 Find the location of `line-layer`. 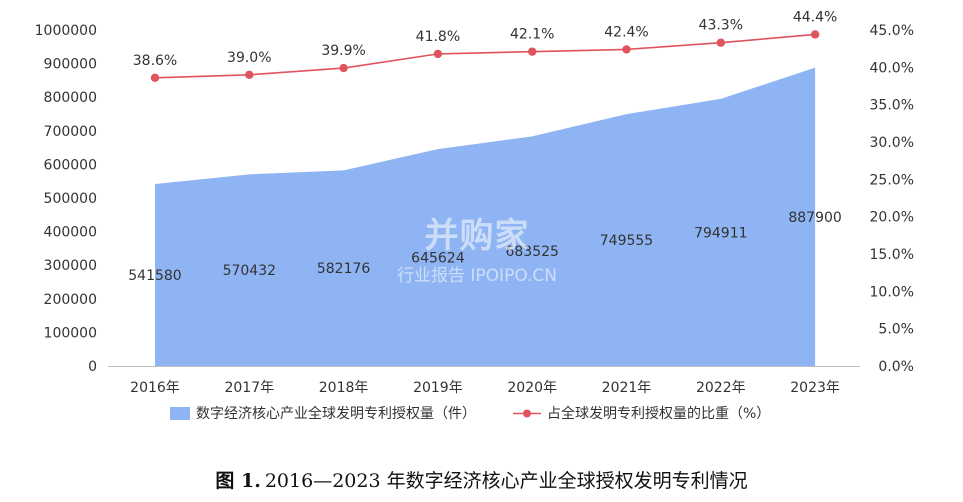

line-layer is located at coordinates (485, 56).